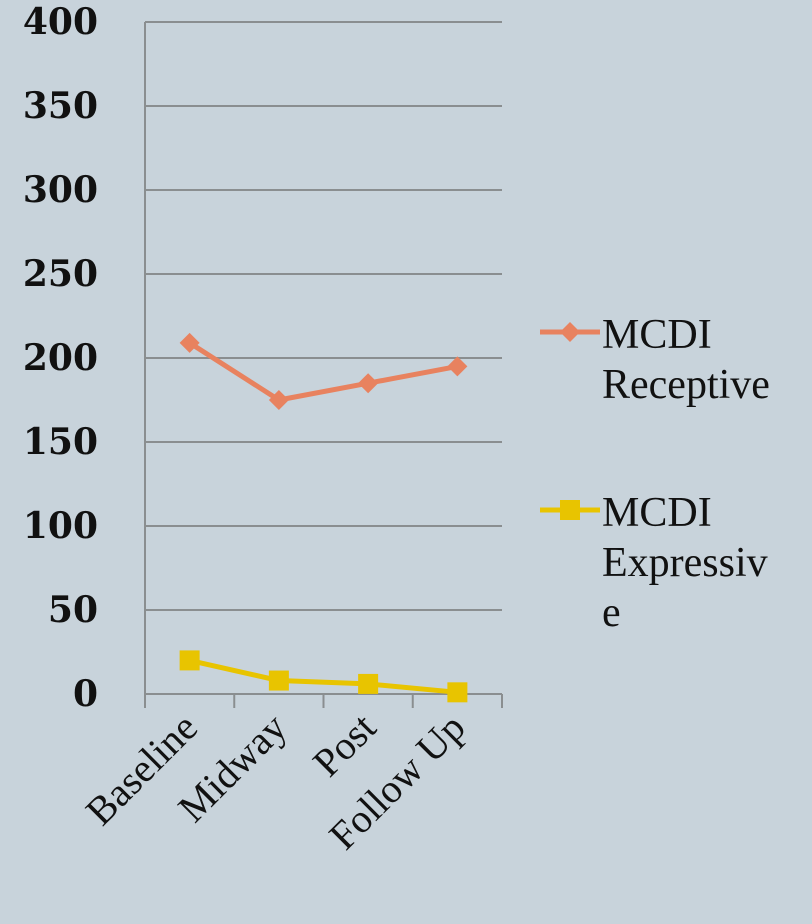 The width and height of the screenshot is (812, 924). I want to click on y-tick-label: 200, so click(60, 358).